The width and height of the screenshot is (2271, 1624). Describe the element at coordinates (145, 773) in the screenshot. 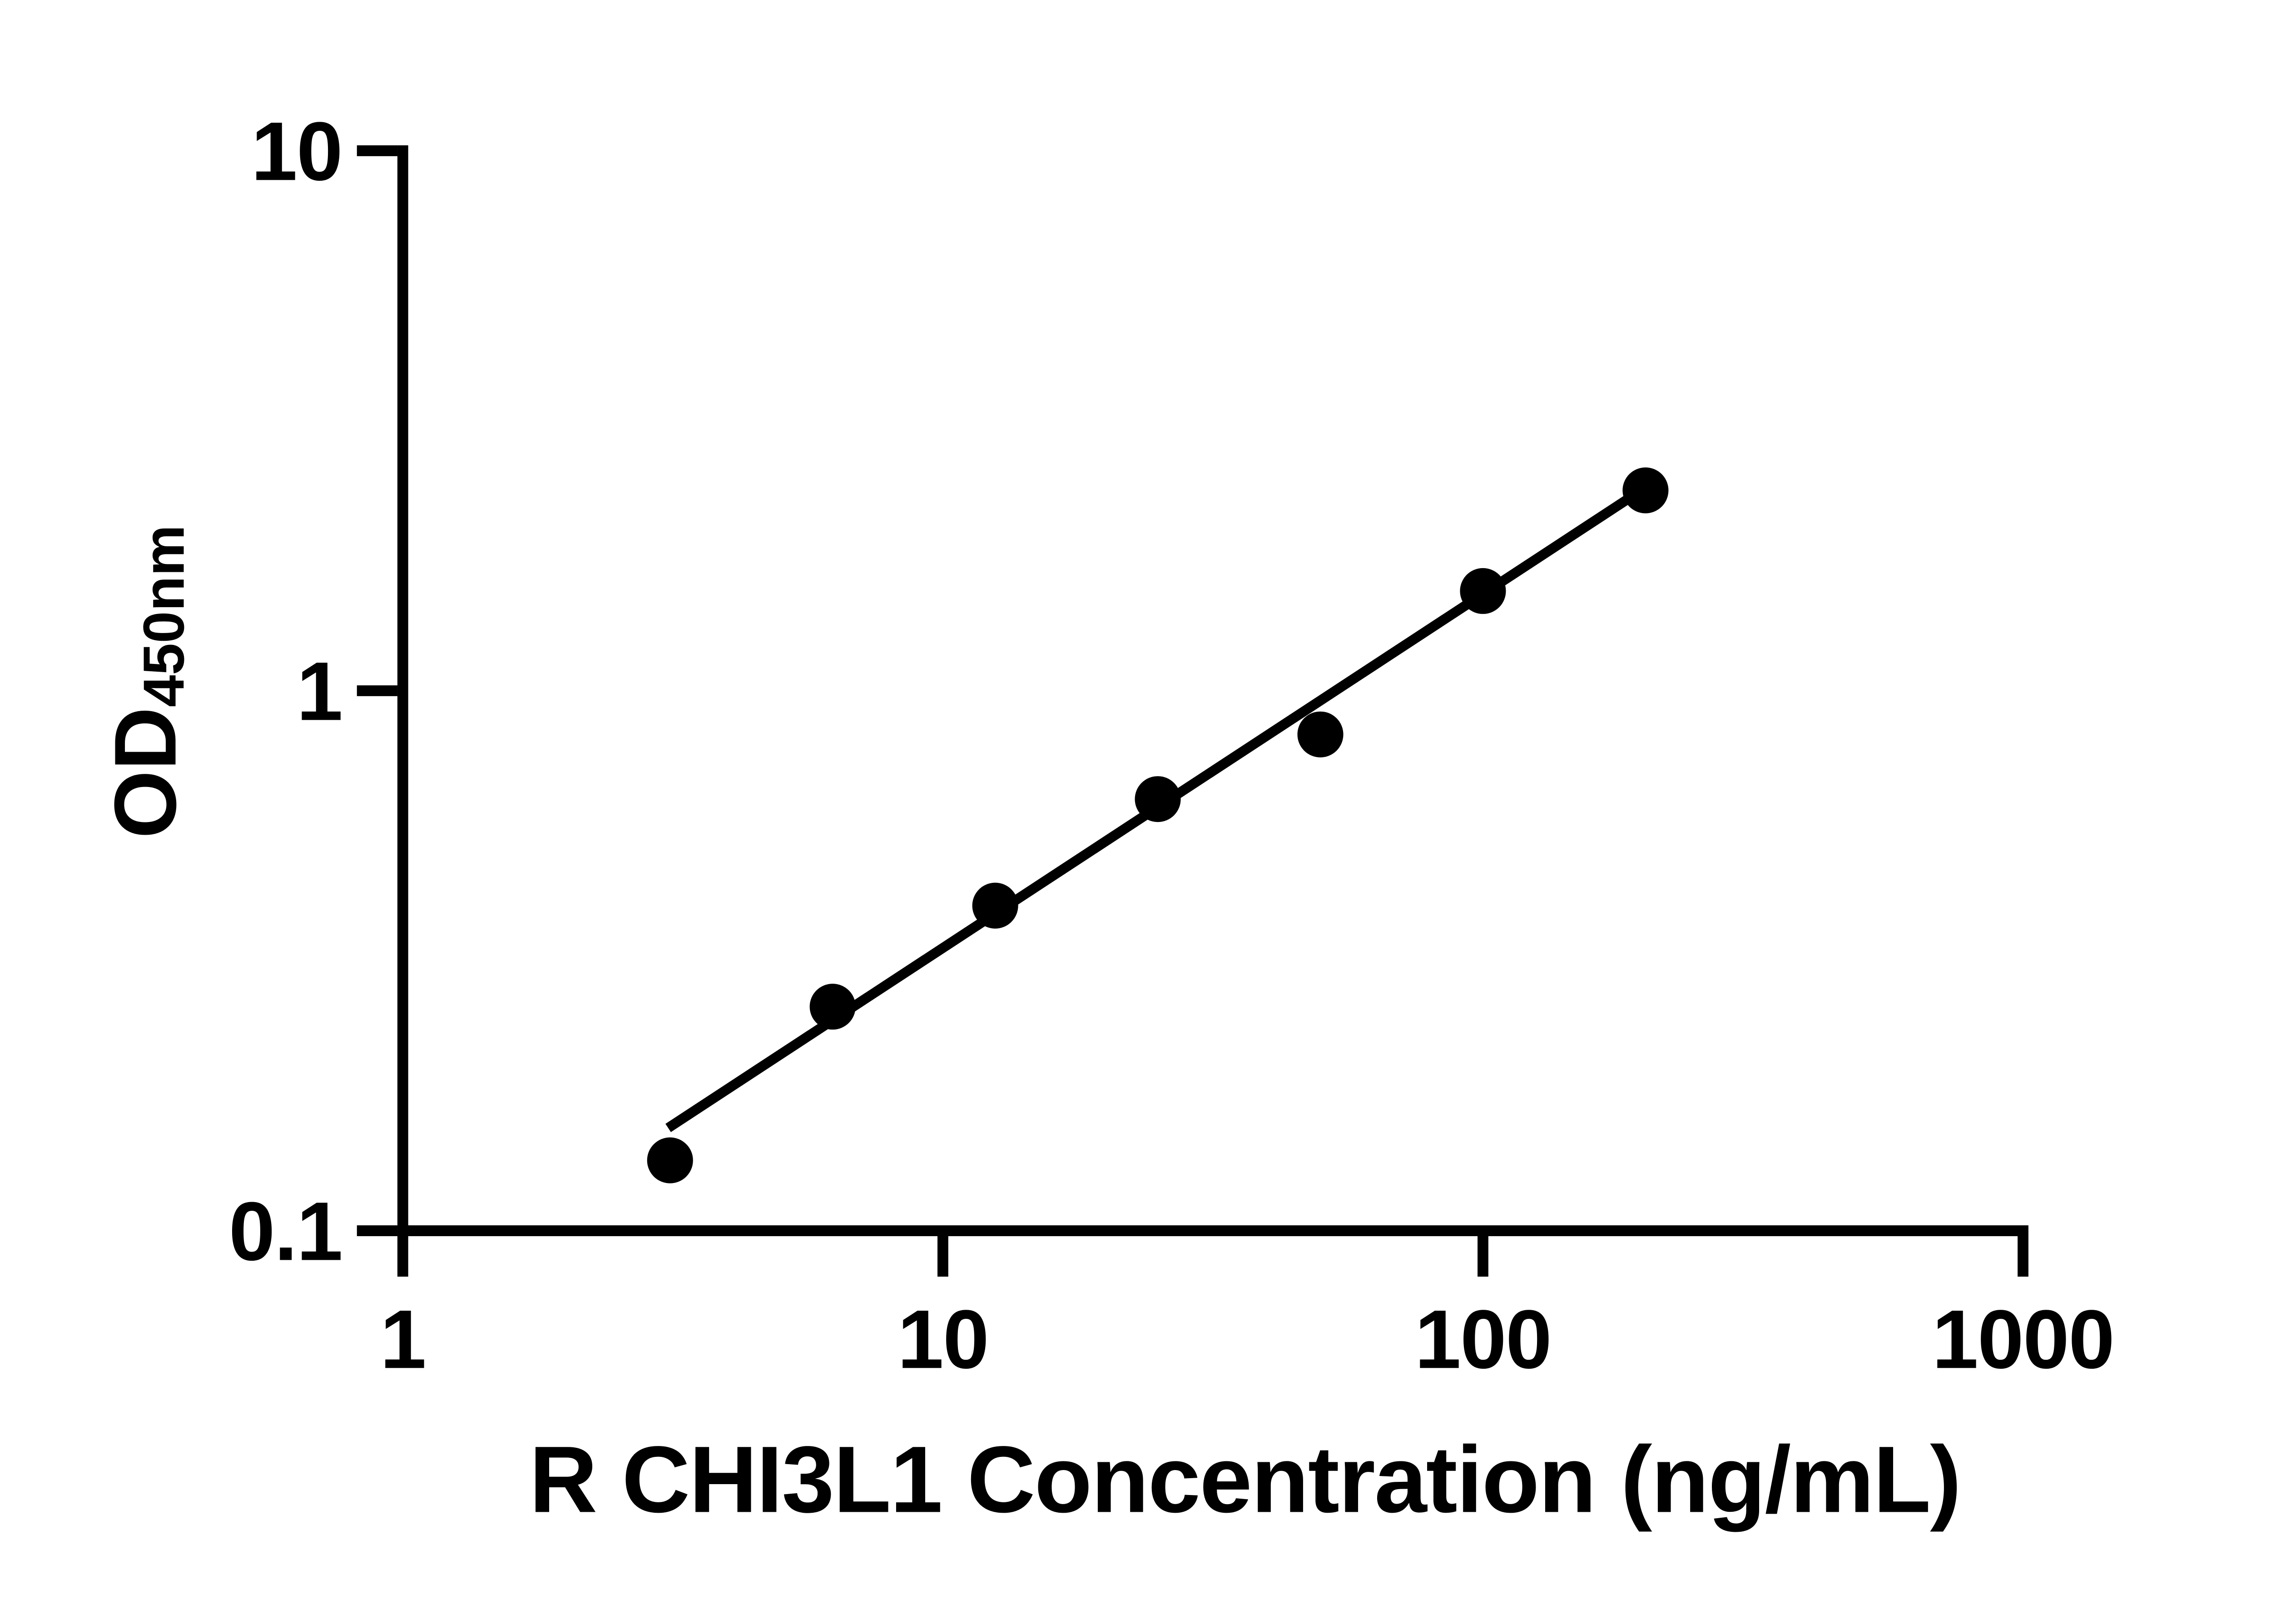

I see `y-axis-title-main: OD` at that location.